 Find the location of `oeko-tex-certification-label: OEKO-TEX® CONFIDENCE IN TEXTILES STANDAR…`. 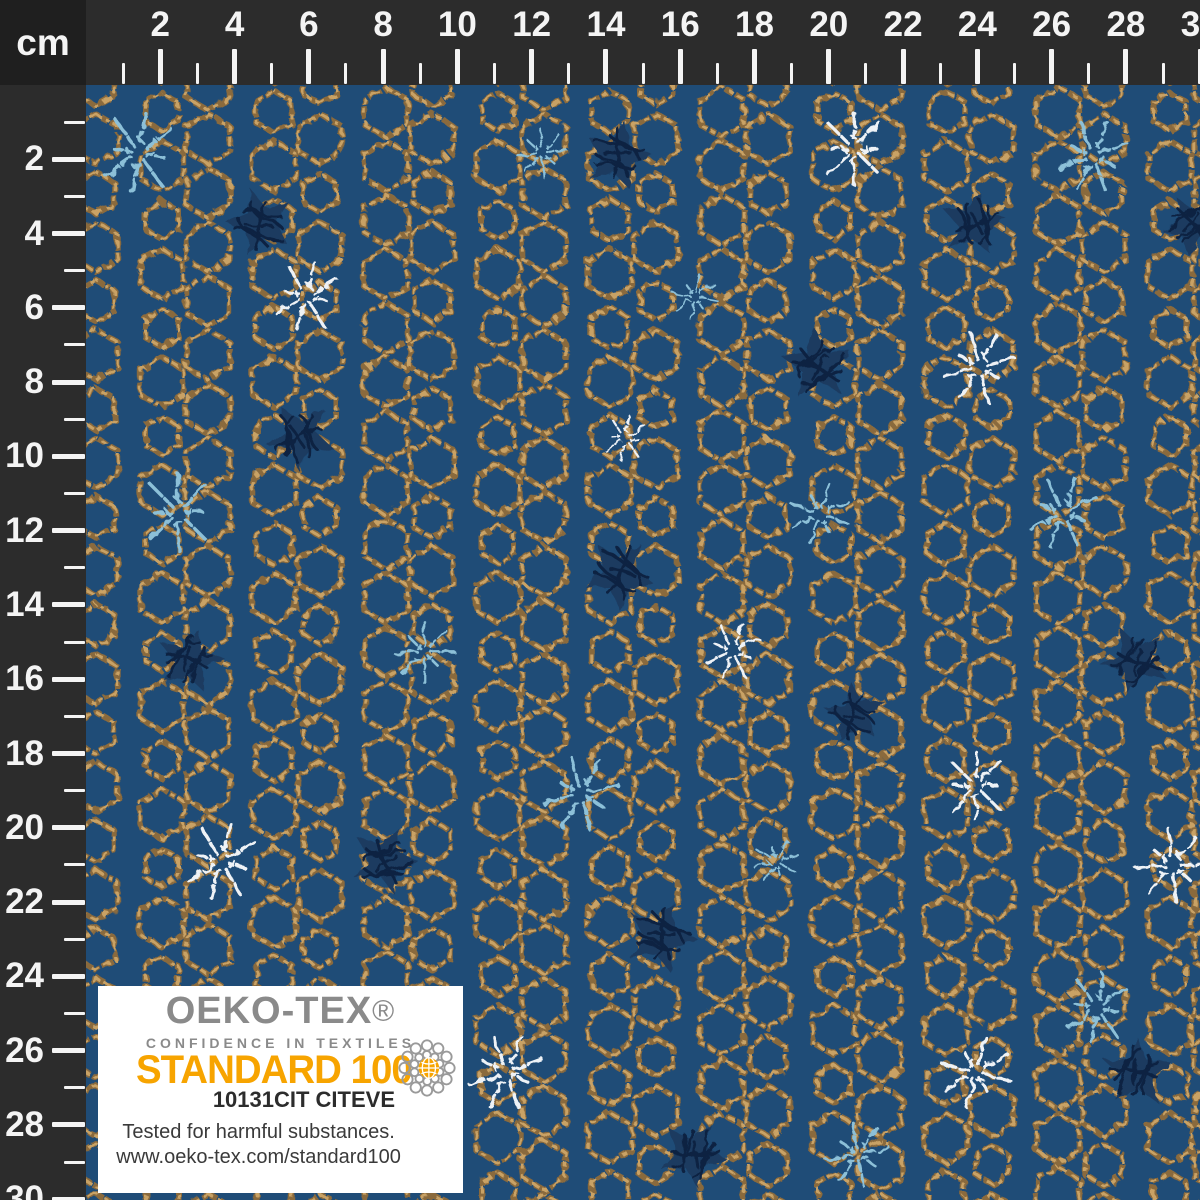

oeko-tex-certification-label: OEKO-TEX® CONFIDENCE IN TEXTILES STANDAR… is located at coordinates (280, 1089).